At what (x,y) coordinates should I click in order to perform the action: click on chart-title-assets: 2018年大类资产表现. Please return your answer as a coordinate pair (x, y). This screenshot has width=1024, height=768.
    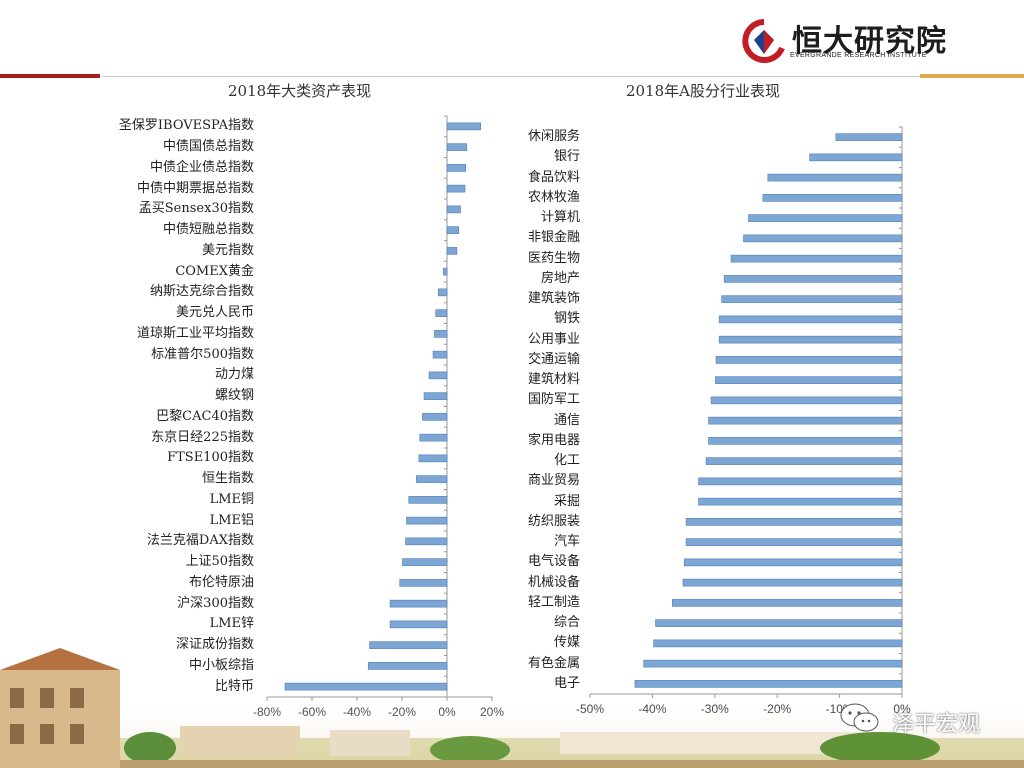
    Looking at the image, I should click on (300, 91).